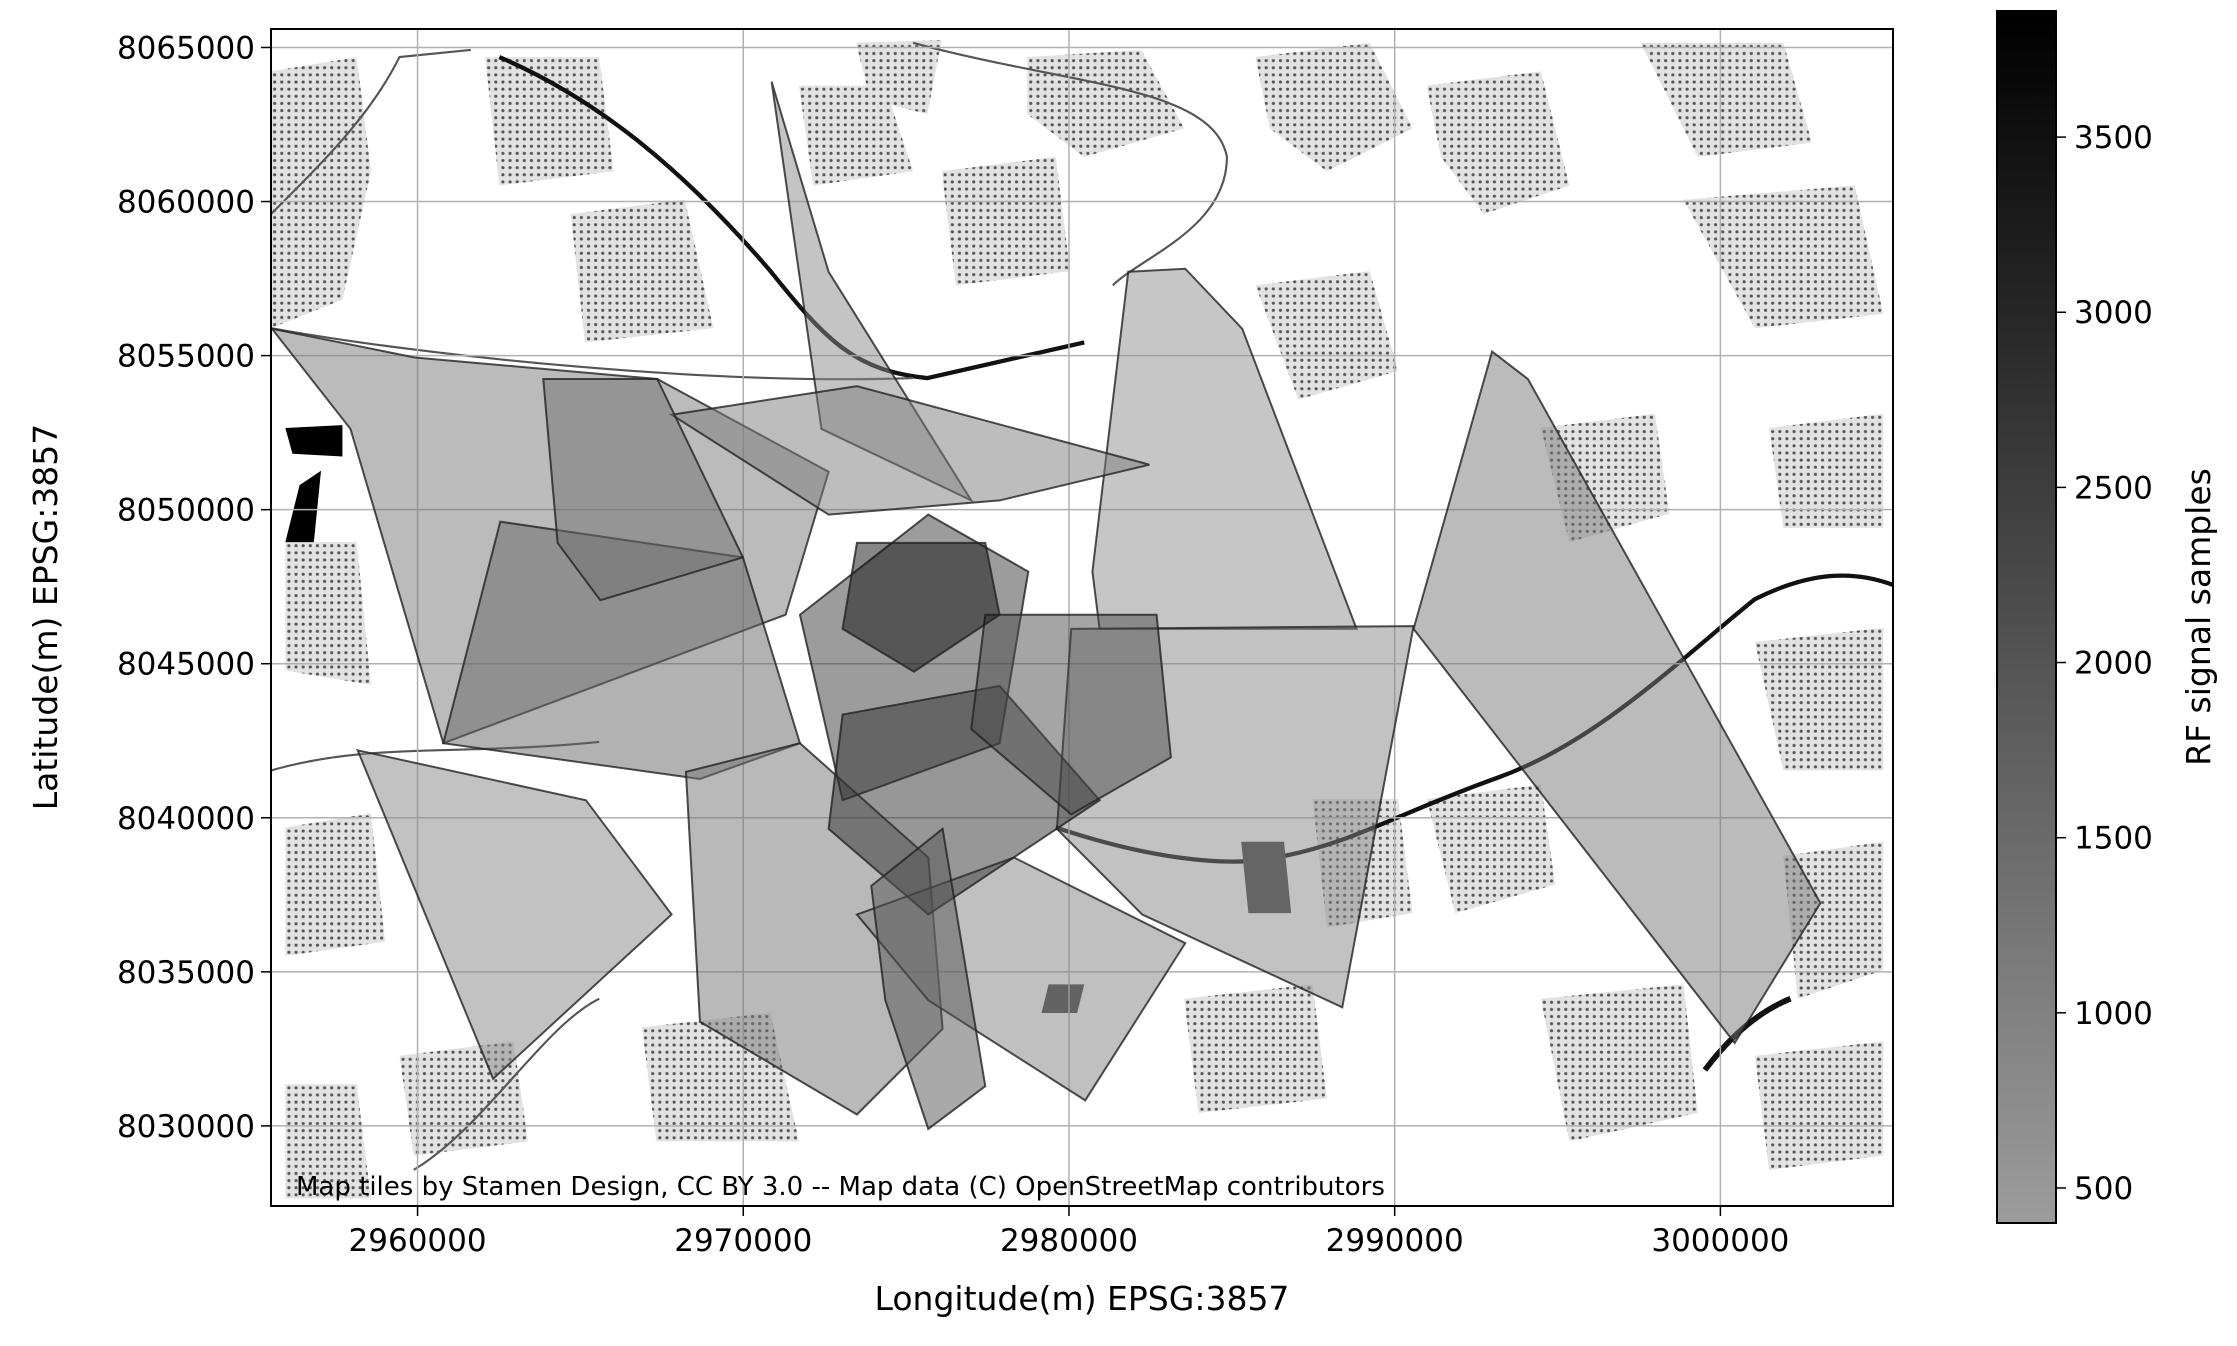 The width and height of the screenshot is (2237, 1346). Describe the element at coordinates (743, 1241) in the screenshot. I see `x-tick-label: 2970000` at that location.